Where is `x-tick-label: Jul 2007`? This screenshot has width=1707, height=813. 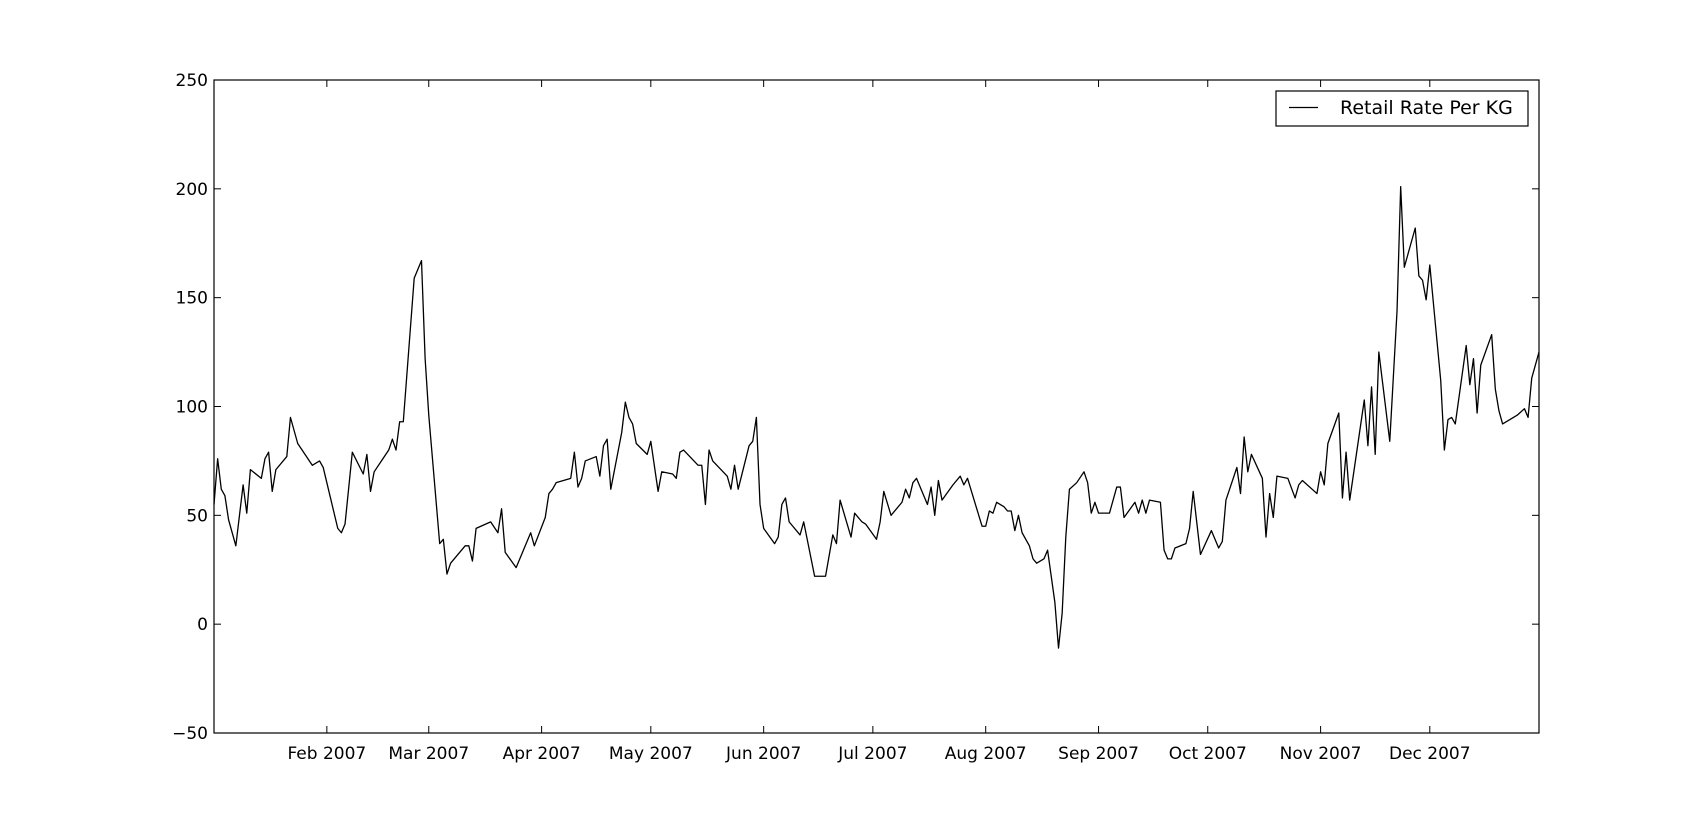
x-tick-label: Jul 2007 is located at coordinates (872, 754).